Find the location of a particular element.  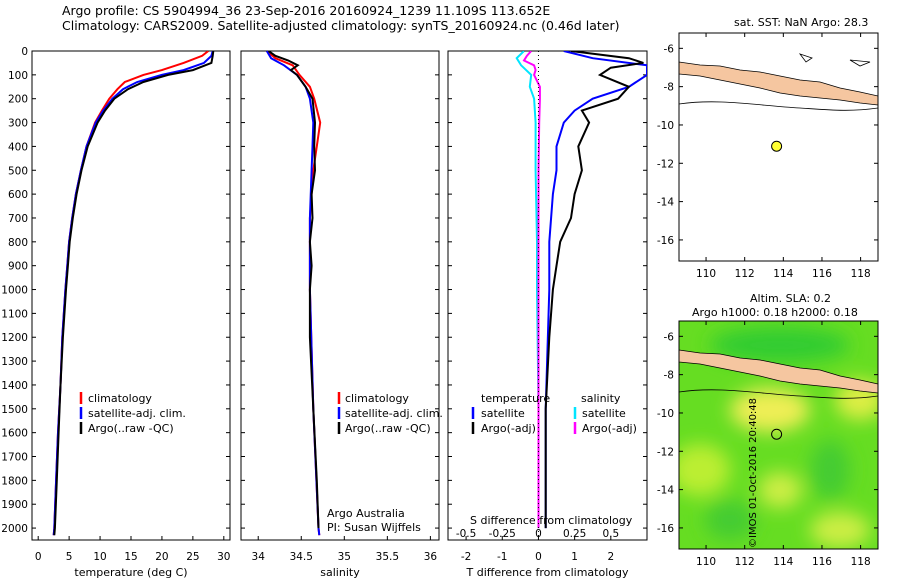

x-tick-label: 5 is located at coordinates (69, 557).